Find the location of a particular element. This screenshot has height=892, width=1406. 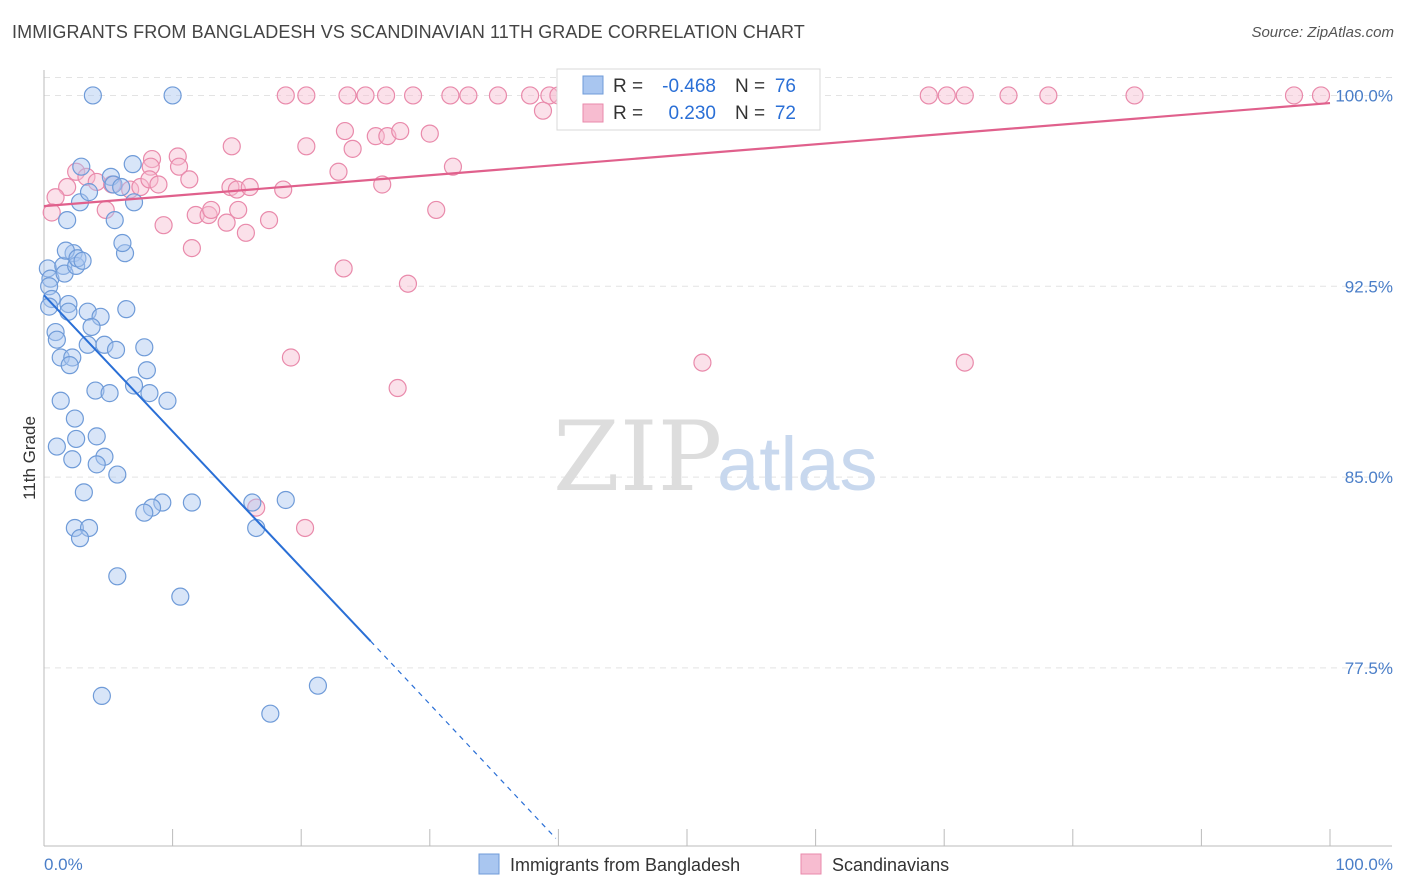

legend-swatch-scandinavians is located at coordinates (811, 864).